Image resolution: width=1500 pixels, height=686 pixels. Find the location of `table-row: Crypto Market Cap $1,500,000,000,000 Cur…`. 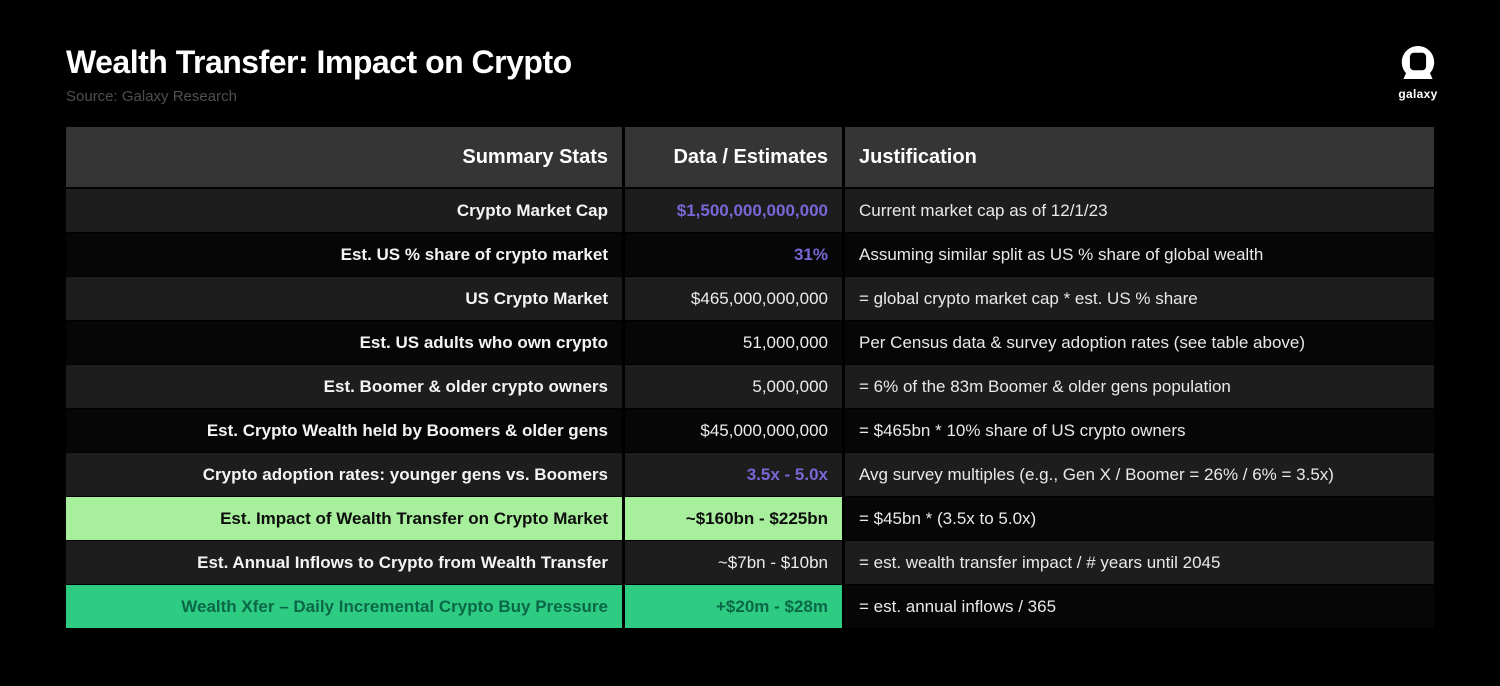

table-row: Crypto Market Cap $1,500,000,000,000 Cur… is located at coordinates (750, 210).